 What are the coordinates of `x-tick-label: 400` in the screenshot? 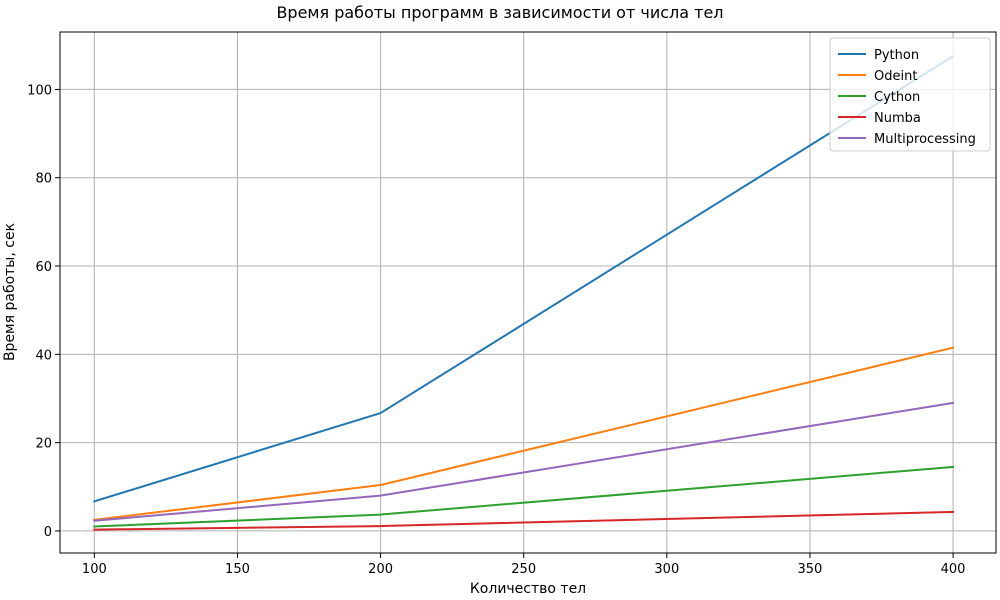 It's located at (953, 569).